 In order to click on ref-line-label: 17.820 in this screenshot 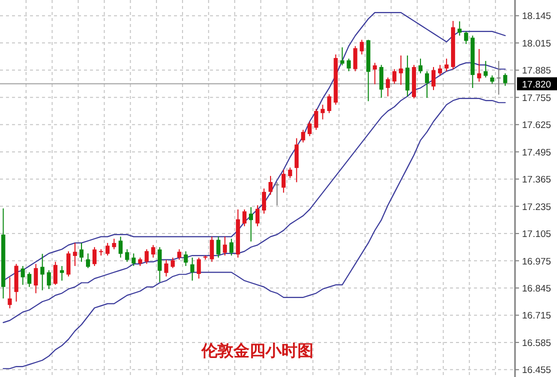, I will do `click(537, 84)`.